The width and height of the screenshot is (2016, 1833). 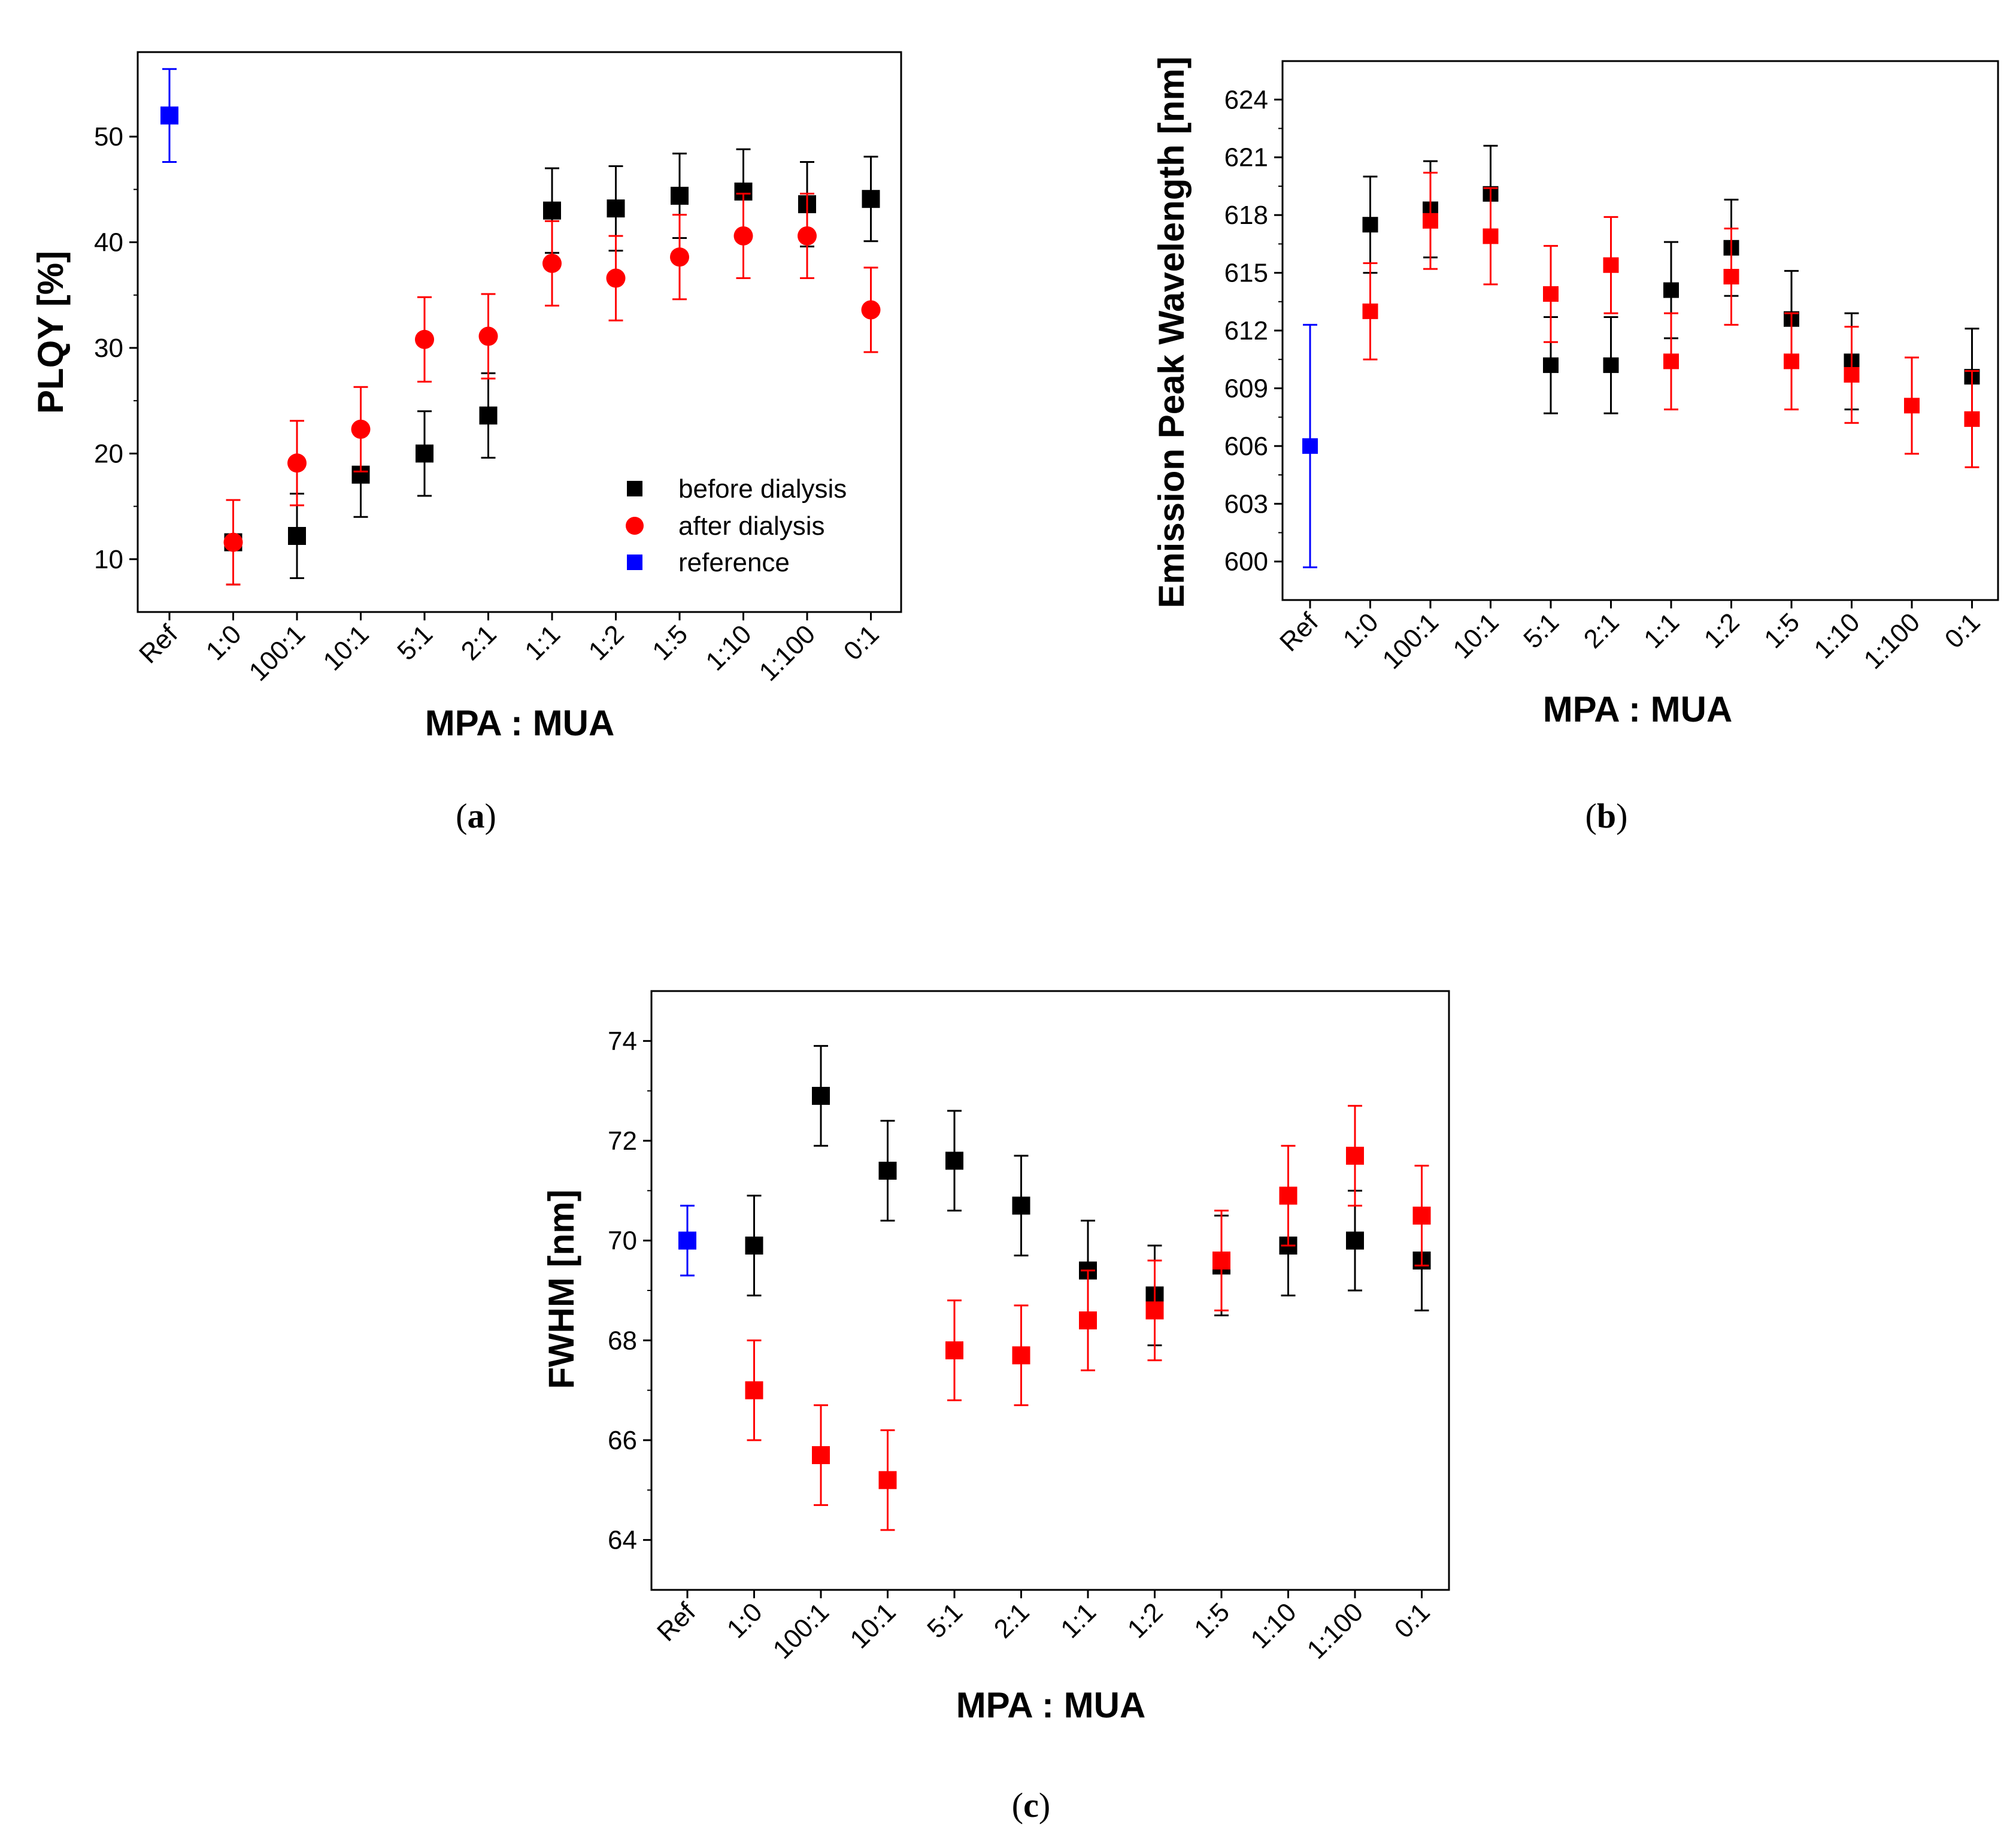 I want to click on x-tick-label-b: 1:5, so click(x=1782, y=631).